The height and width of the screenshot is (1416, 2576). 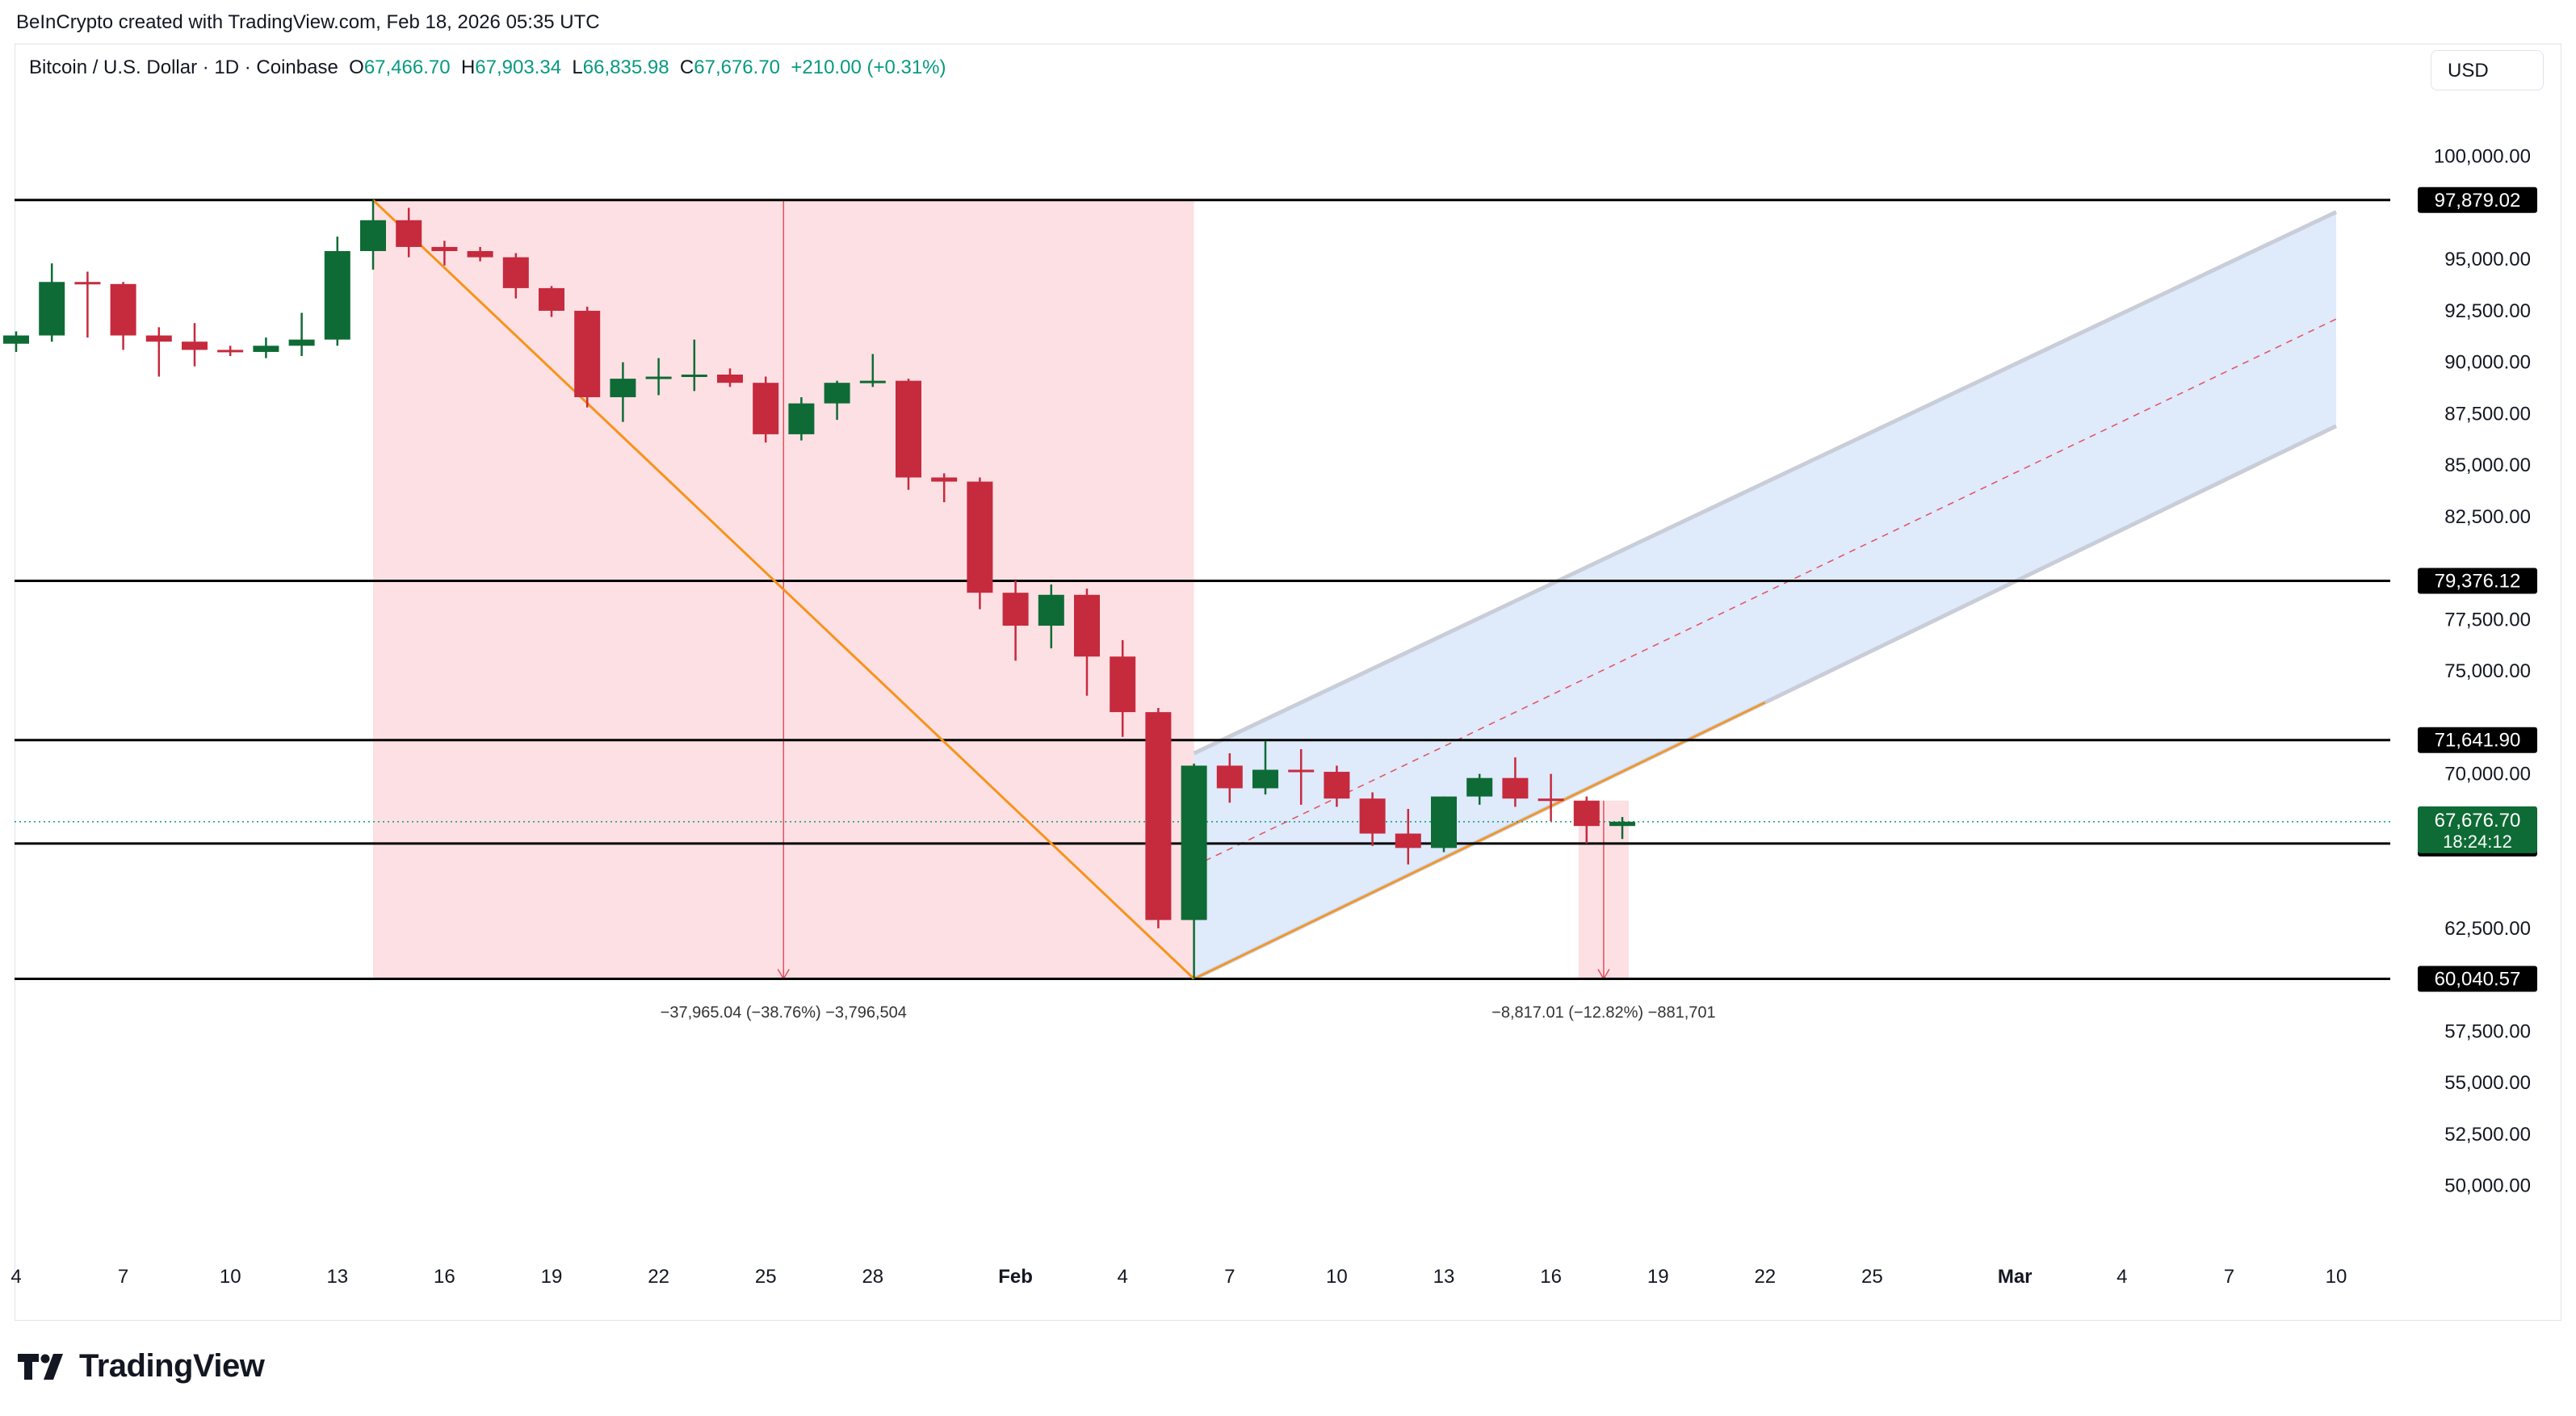 I want to click on time-axis: 4 7 10 13 16 19 22 25 28 Feb 4 7 10 13 16 19 22 25 Mar 4 7 10, so click(x=1178, y=1277).